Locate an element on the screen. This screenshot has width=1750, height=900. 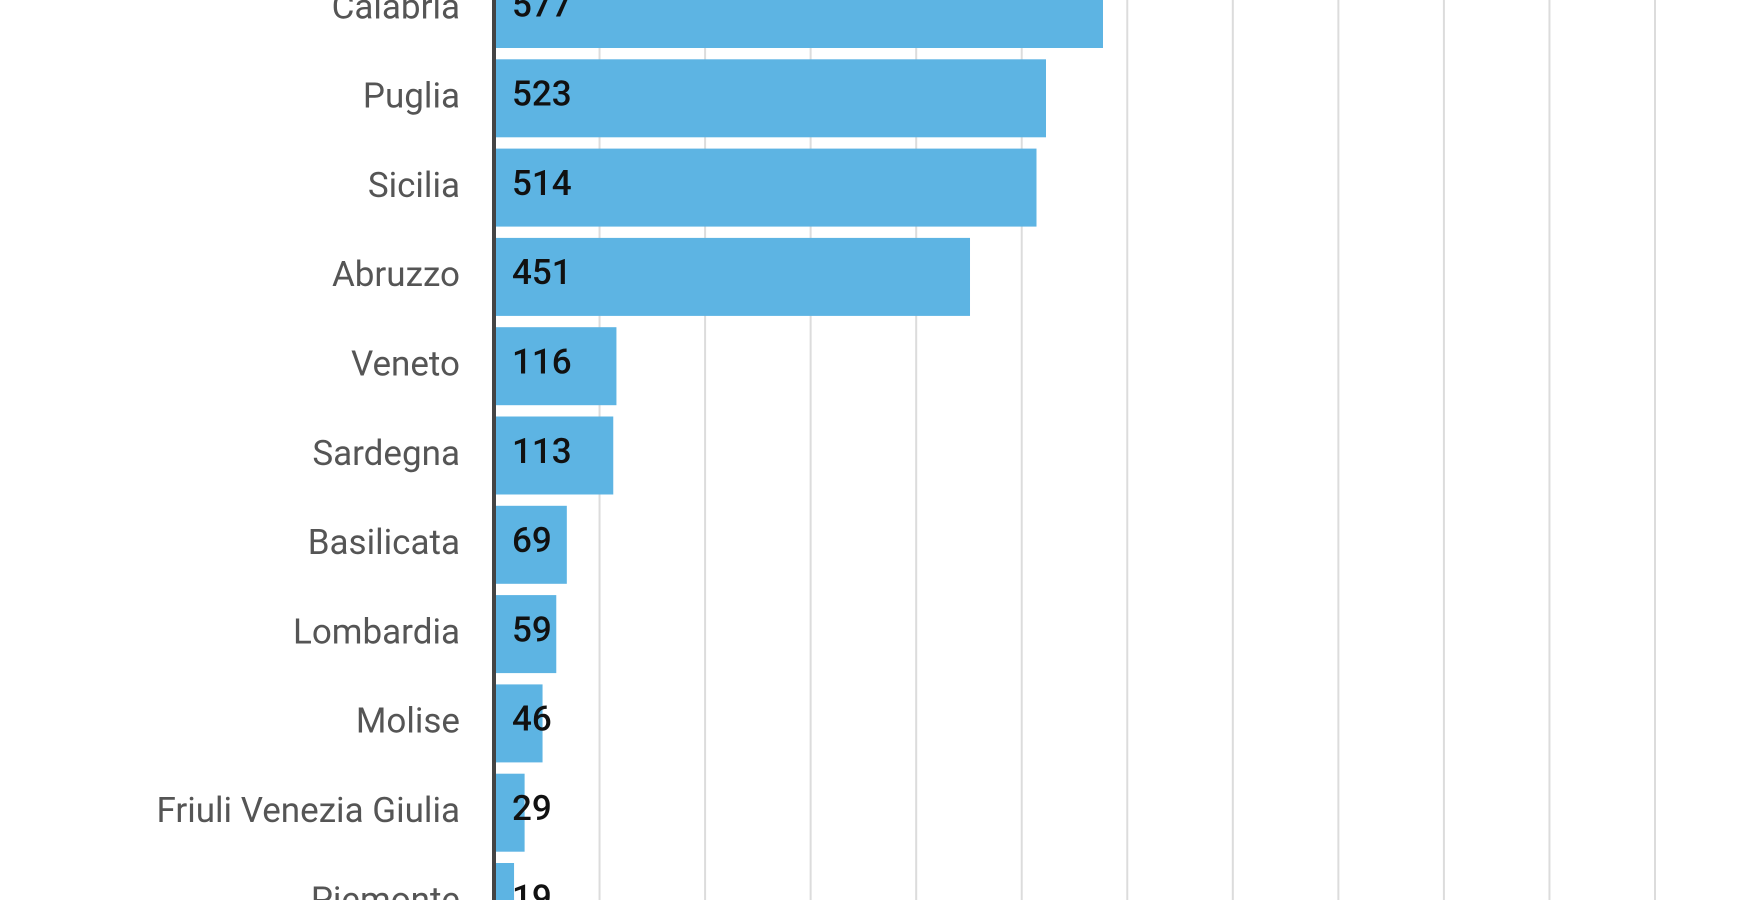
value-label: 523 is located at coordinates (542, 94).